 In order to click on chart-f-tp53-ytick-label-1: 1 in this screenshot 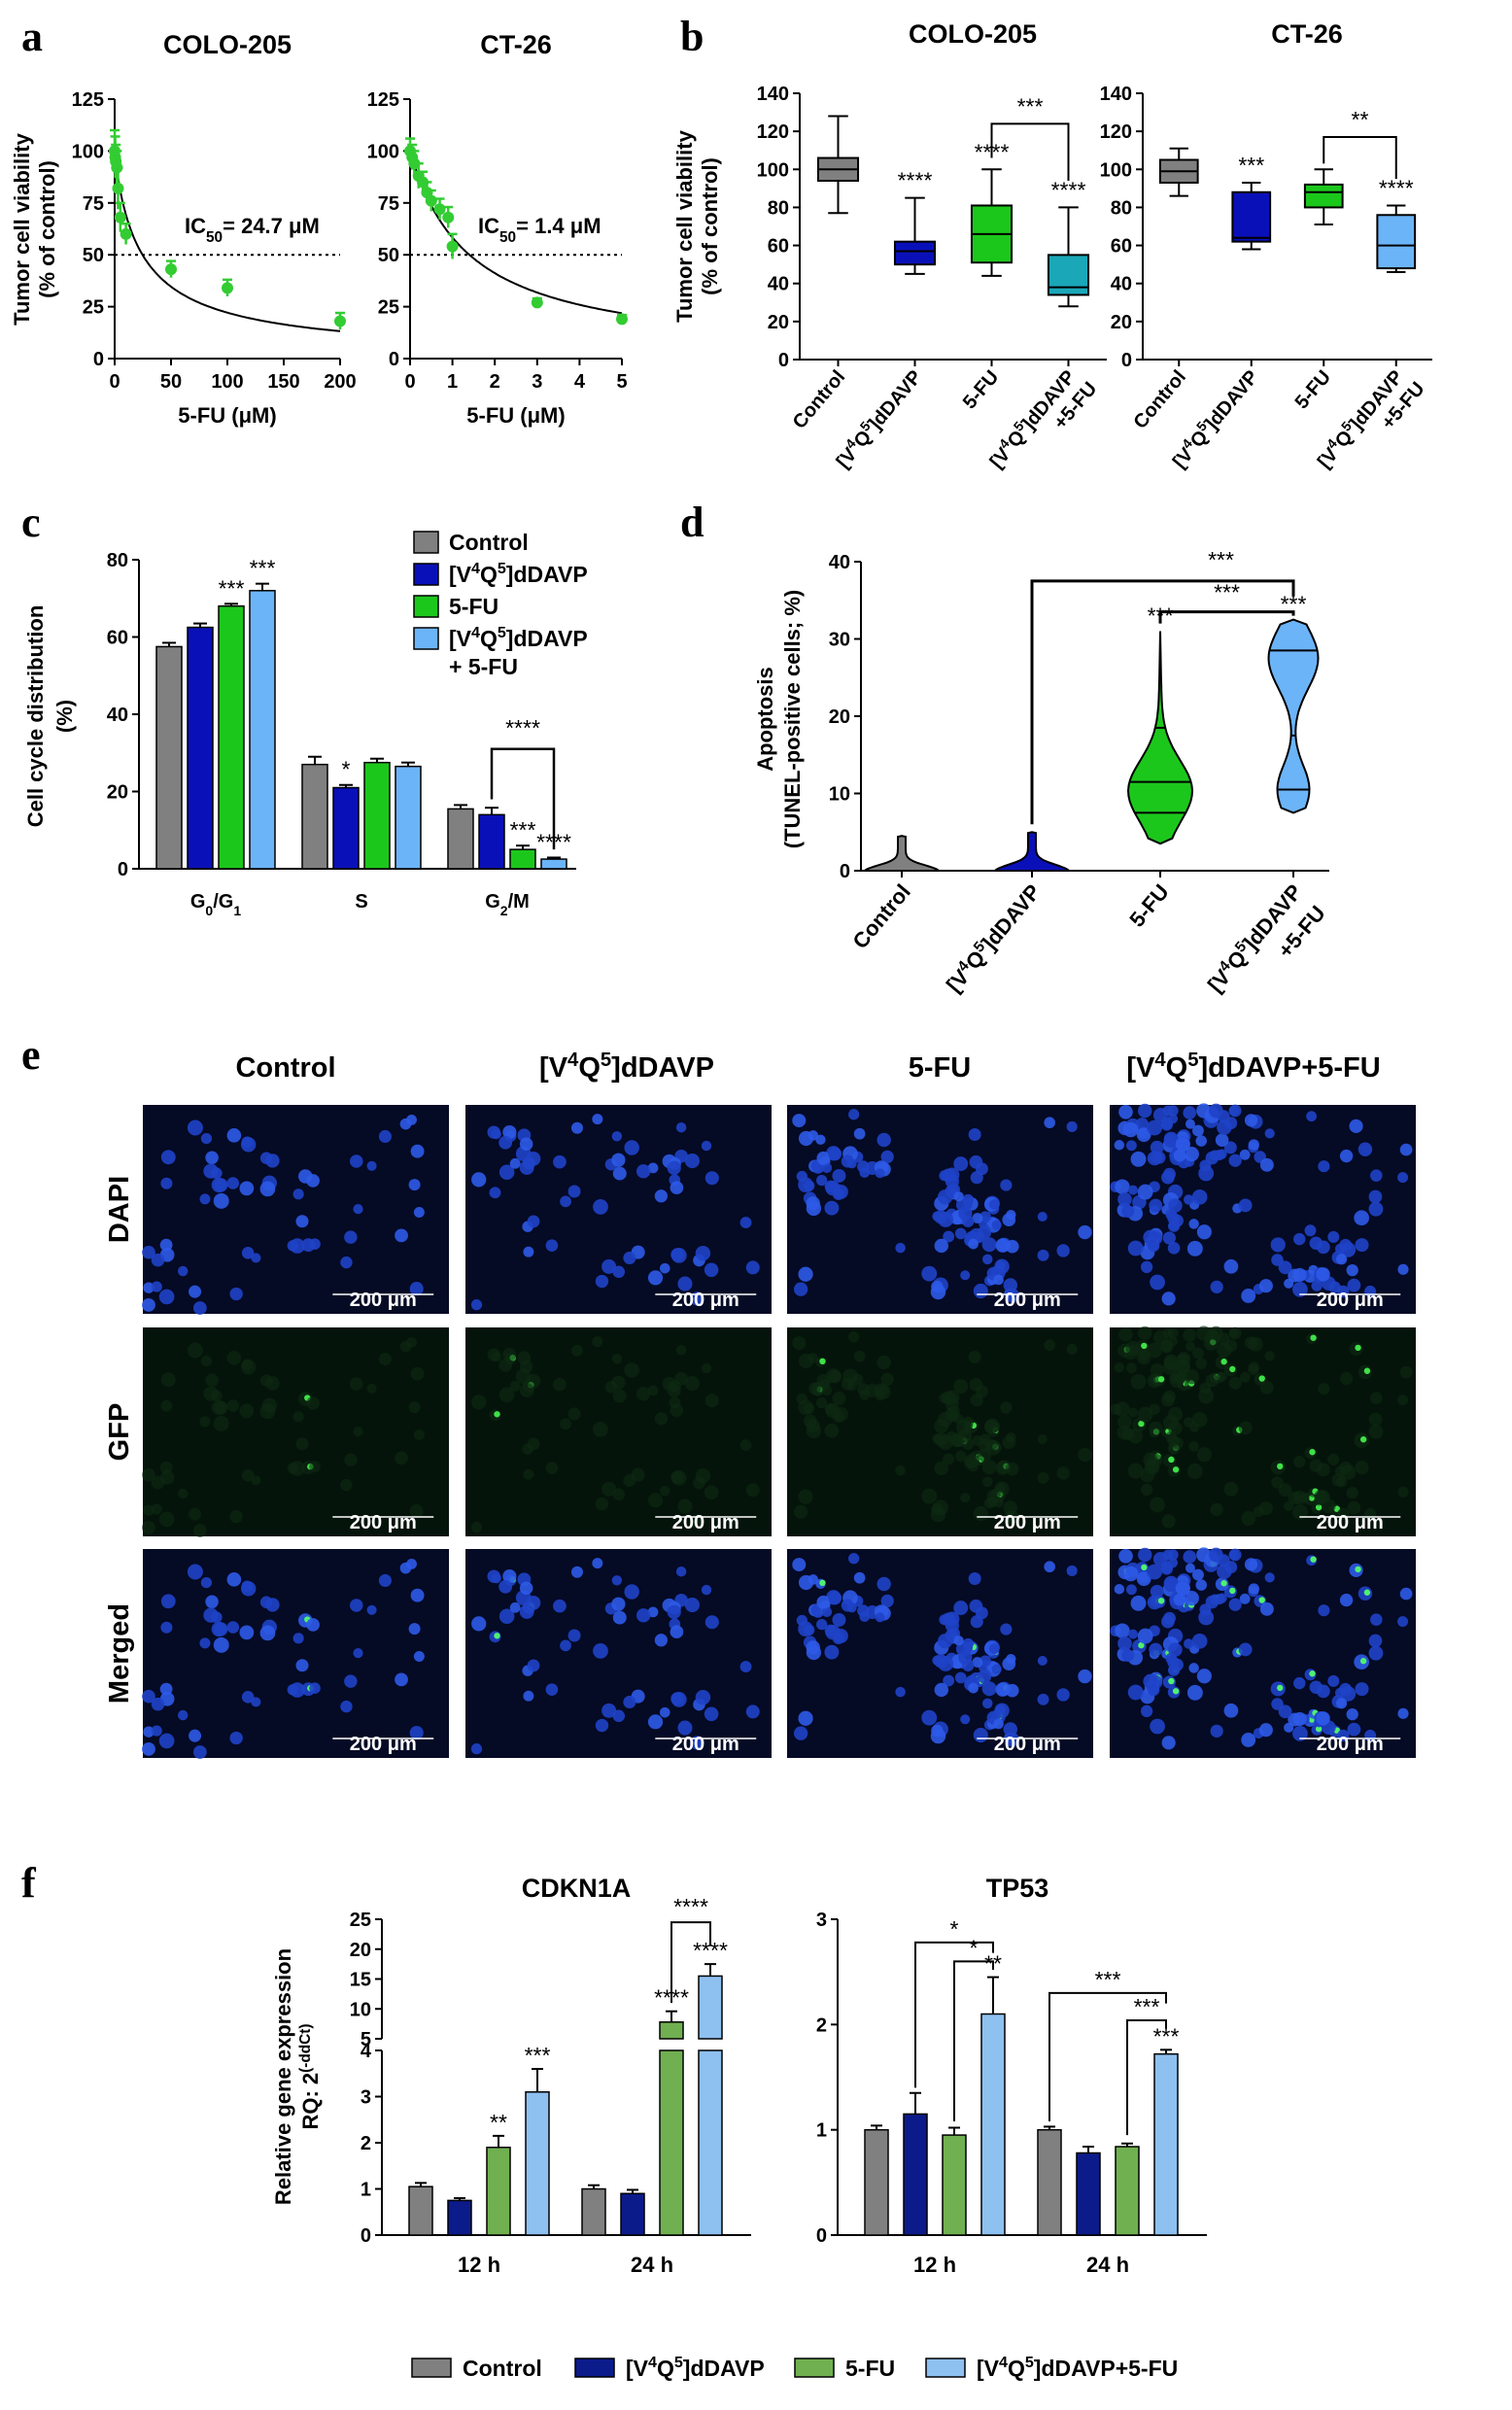, I will do `click(821, 2131)`.